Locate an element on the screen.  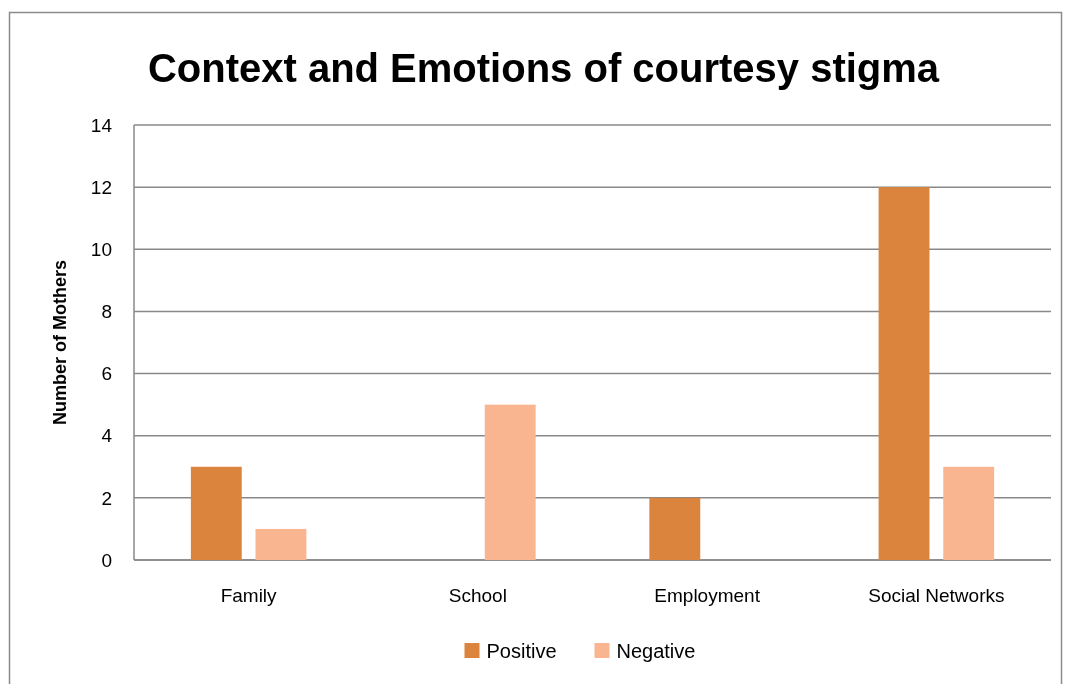
x-tick-label: Family is located at coordinates (249, 595).